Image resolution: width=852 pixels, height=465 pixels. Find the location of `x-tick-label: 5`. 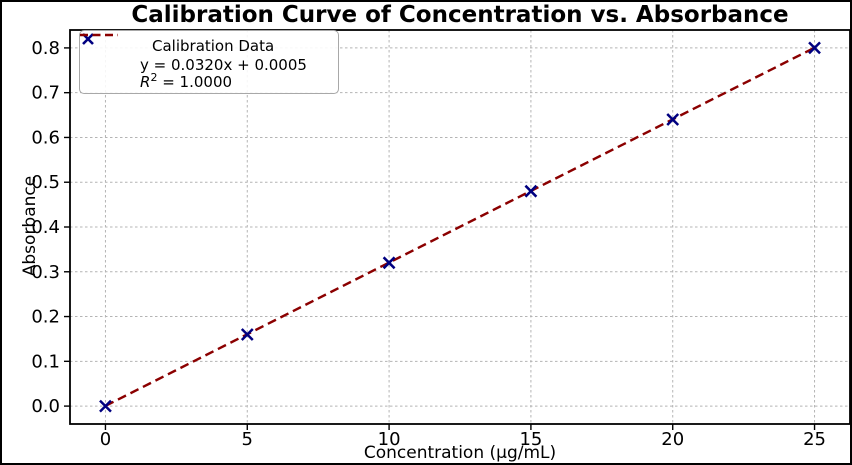

x-tick-label: 5 is located at coordinates (247, 439).